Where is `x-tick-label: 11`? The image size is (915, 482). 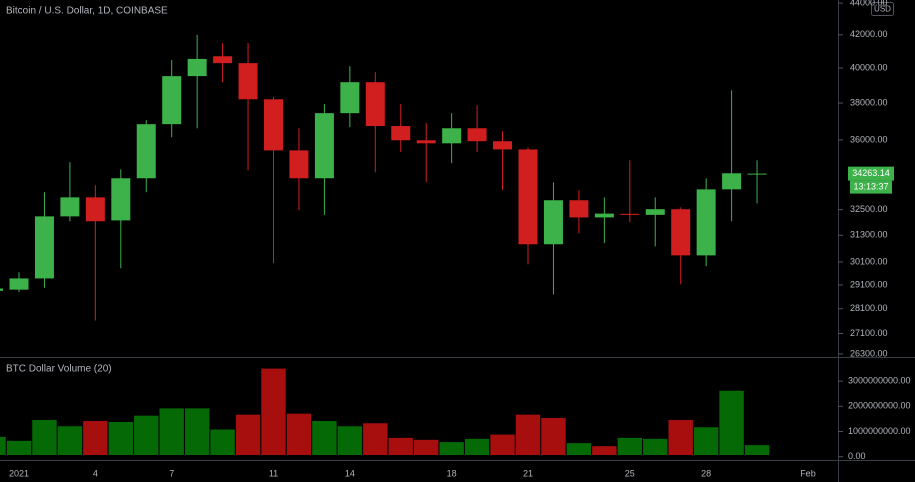
x-tick-label: 11 is located at coordinates (273, 473).